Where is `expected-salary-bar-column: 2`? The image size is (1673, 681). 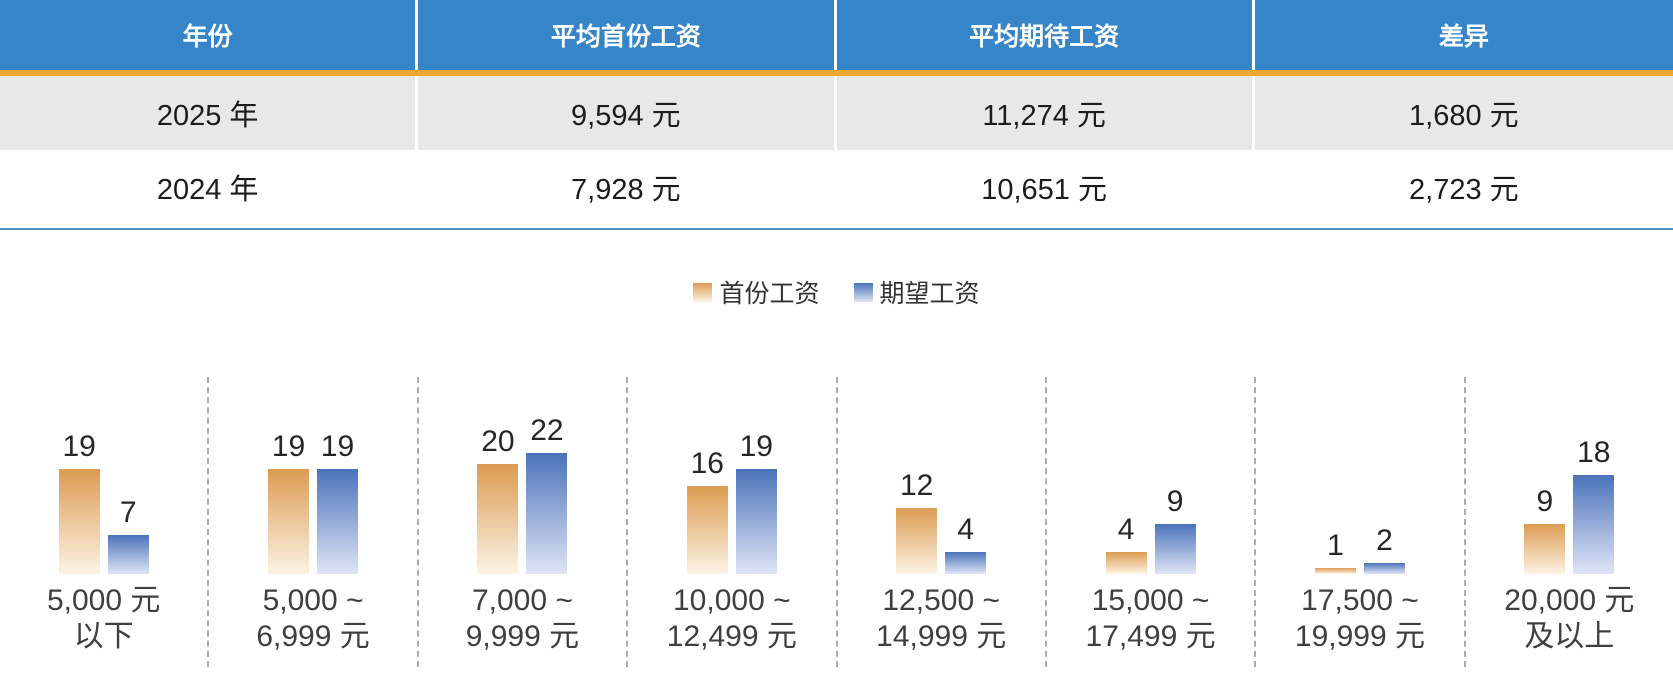
expected-salary-bar-column: 2 is located at coordinates (1384, 549).